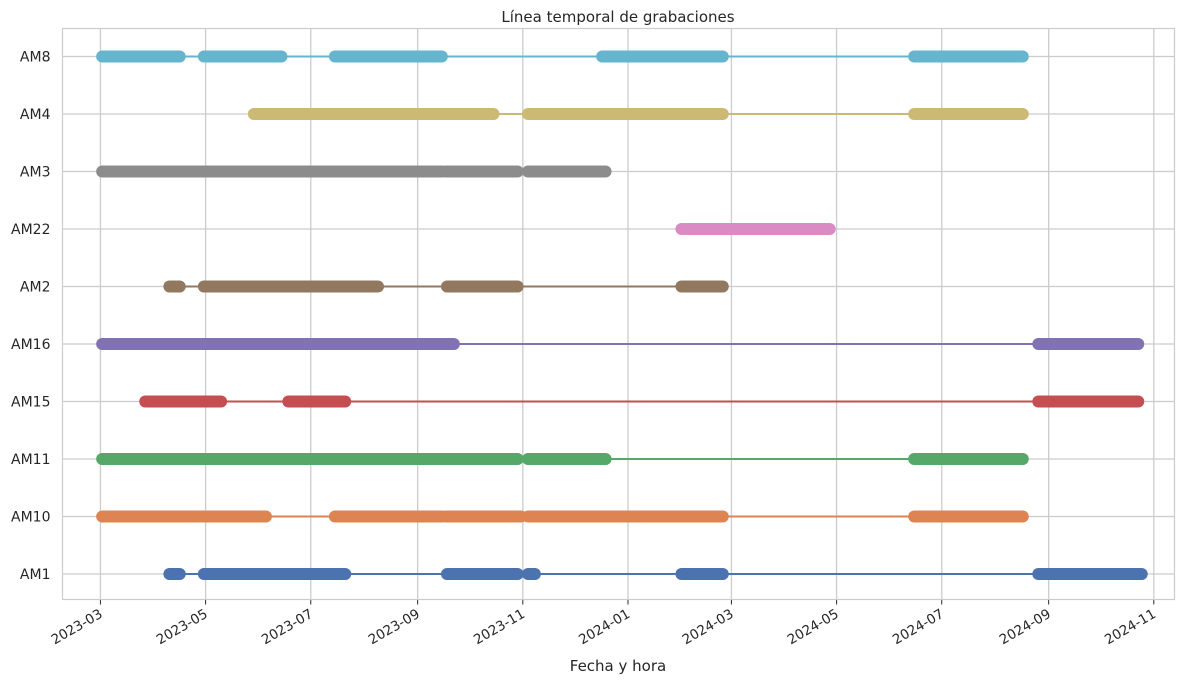 The height and width of the screenshot is (688, 1184). What do you see at coordinates (30, 518) in the screenshot?
I see `y-tick-label: AM10` at bounding box center [30, 518].